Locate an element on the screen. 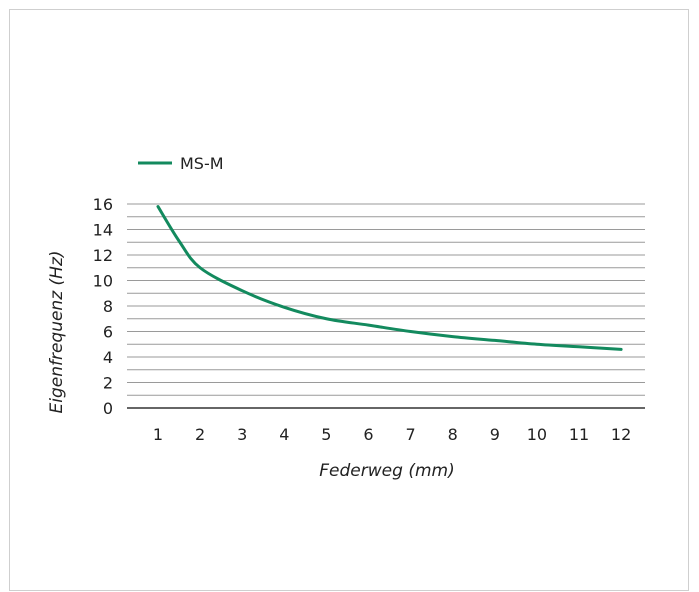  y-tick-label: 4 is located at coordinates (108, 357).